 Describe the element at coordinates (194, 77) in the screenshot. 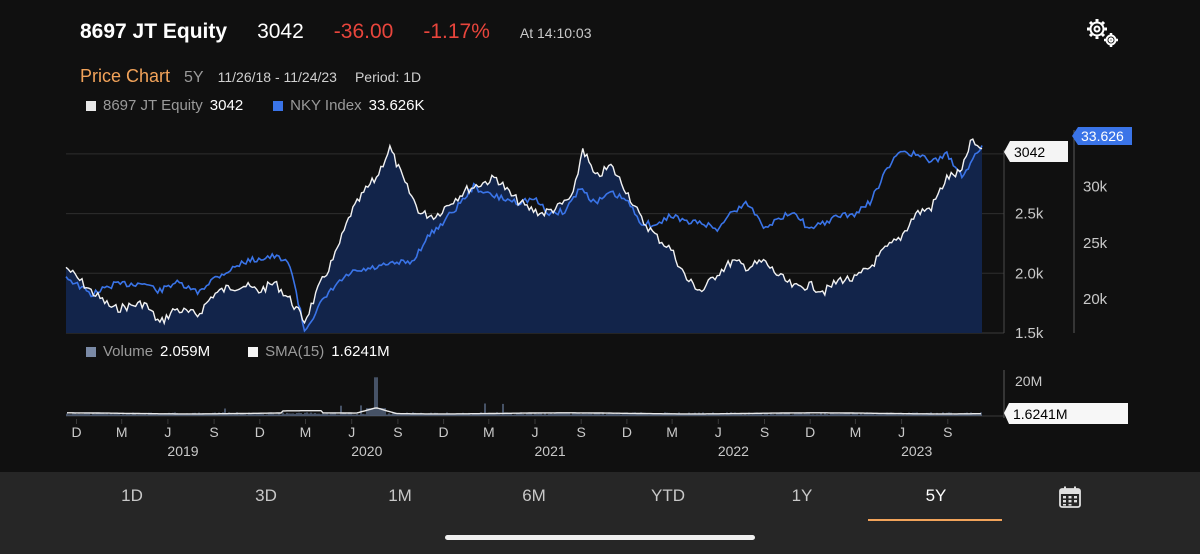

I see `chart-range: 5Y` at that location.